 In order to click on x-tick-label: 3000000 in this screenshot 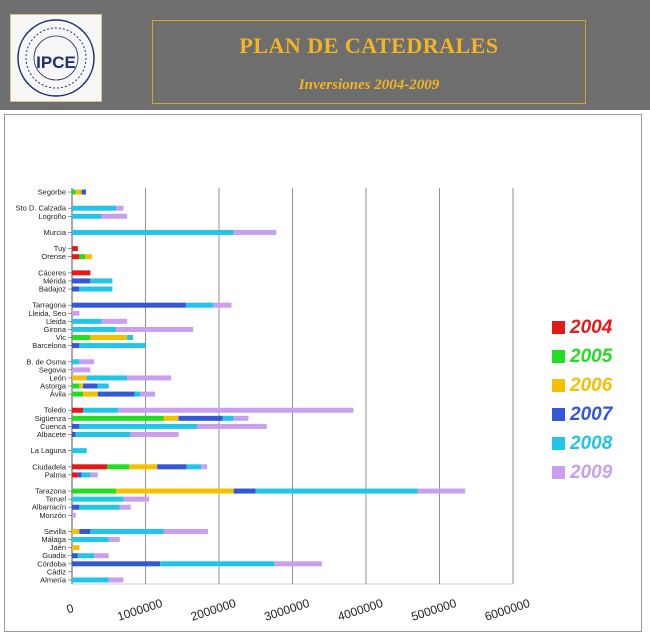, I will do `click(286, 610)`.